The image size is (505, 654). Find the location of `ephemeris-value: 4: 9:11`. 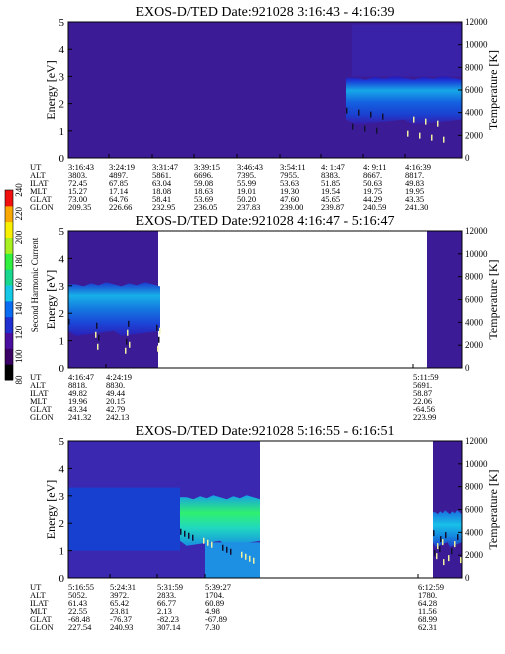

ephemeris-value: 4: 9:11 is located at coordinates (375, 167).